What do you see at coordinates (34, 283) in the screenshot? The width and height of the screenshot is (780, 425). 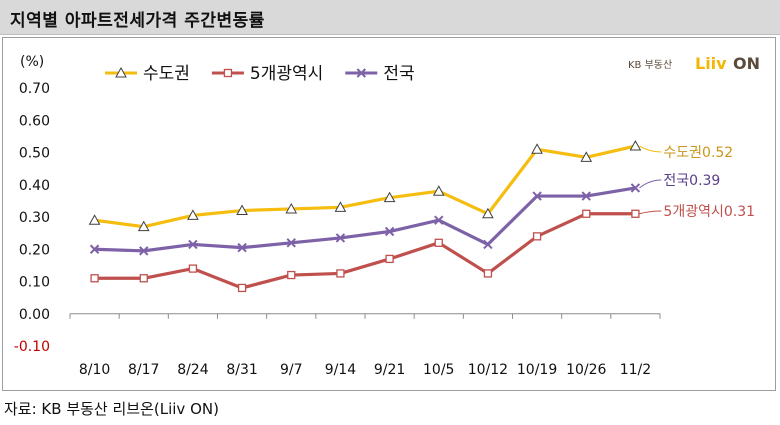 I see `y-tick-label: 0.10` at bounding box center [34, 283].